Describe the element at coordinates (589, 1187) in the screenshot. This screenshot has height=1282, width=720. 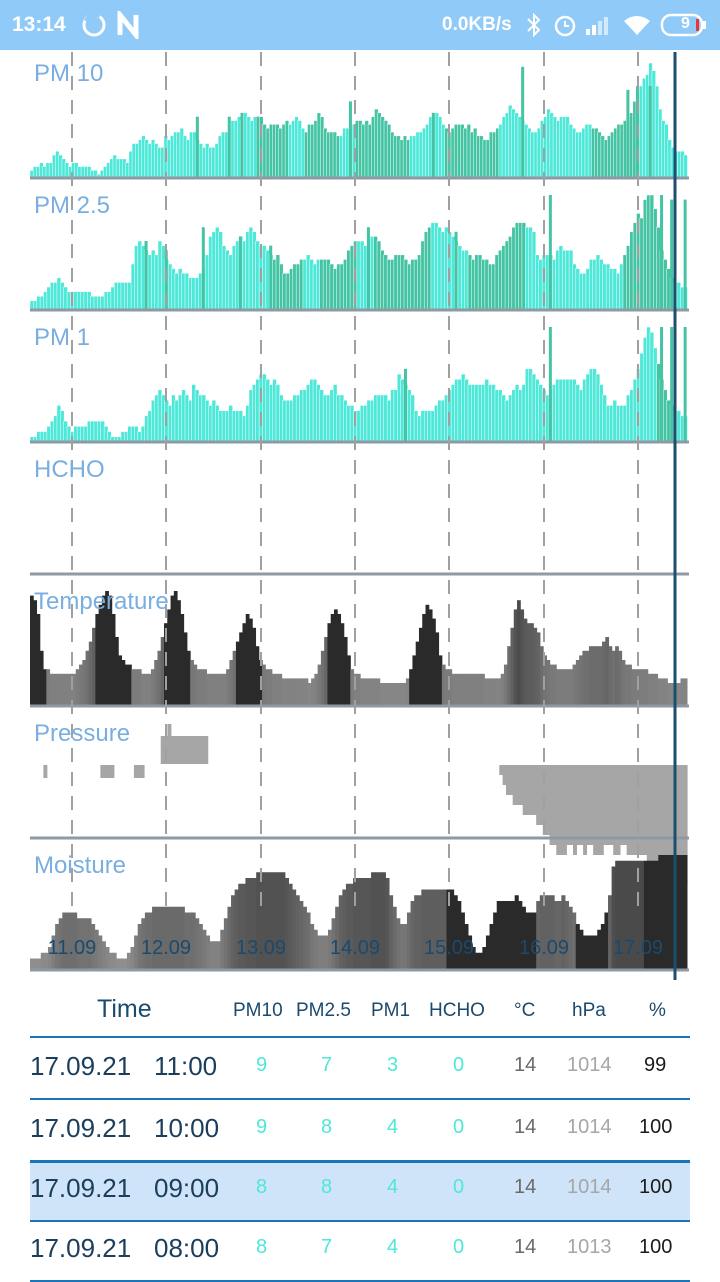
I see `row-pressure: 1014` at that location.